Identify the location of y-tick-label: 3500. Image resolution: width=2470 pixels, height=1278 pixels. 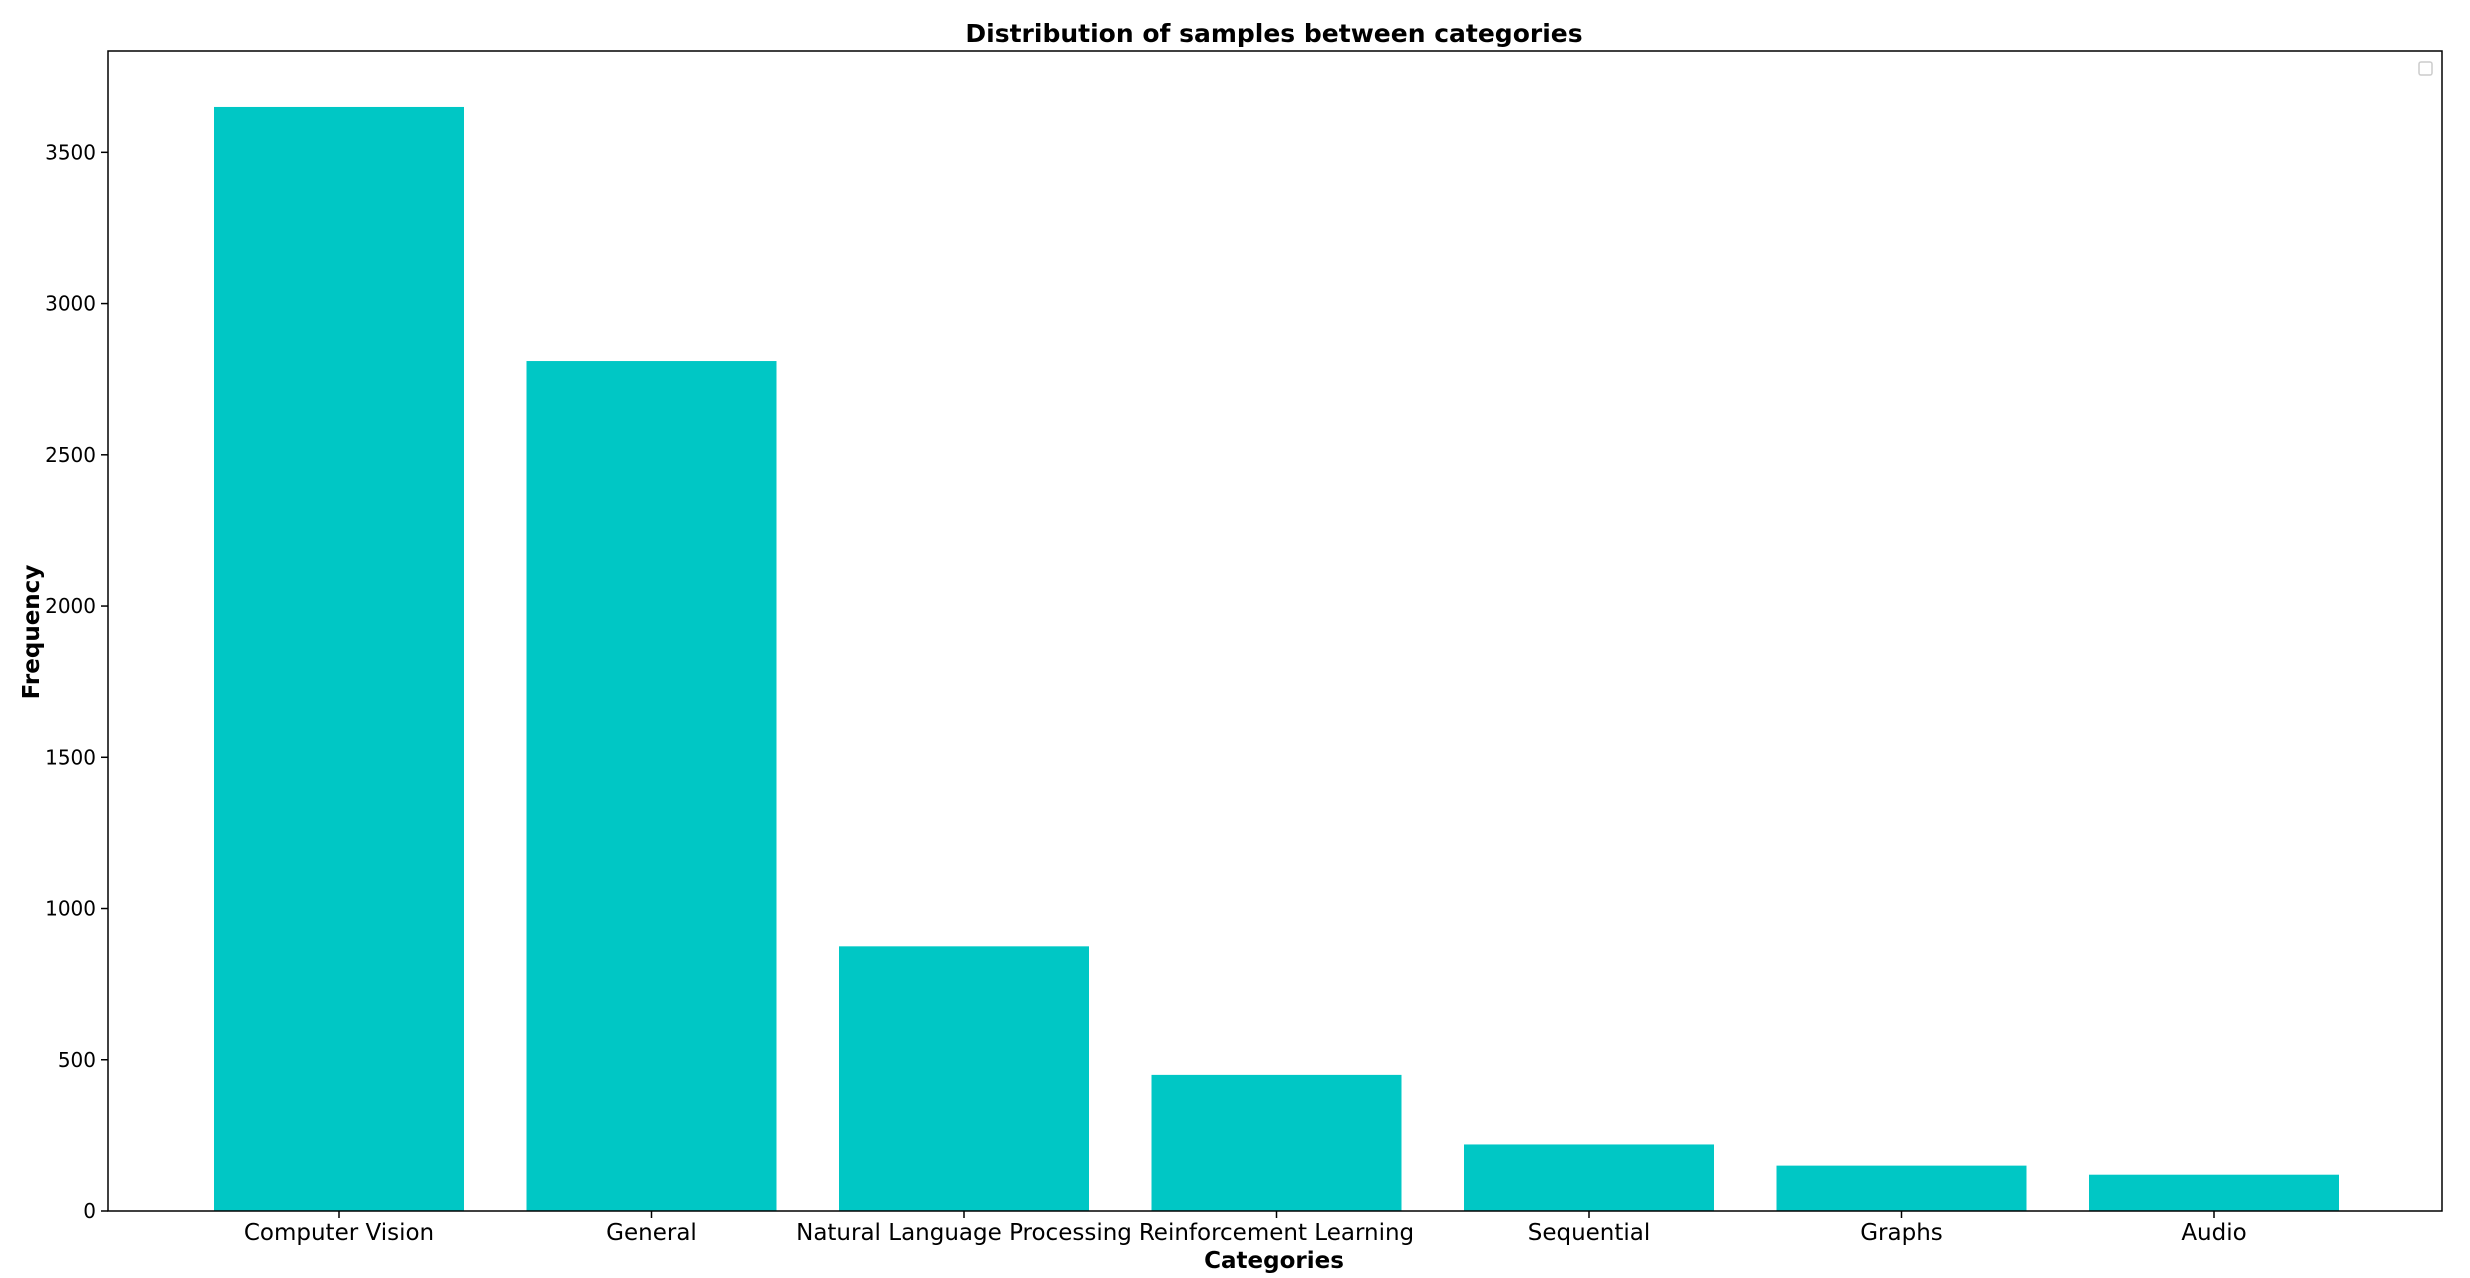
(70, 152).